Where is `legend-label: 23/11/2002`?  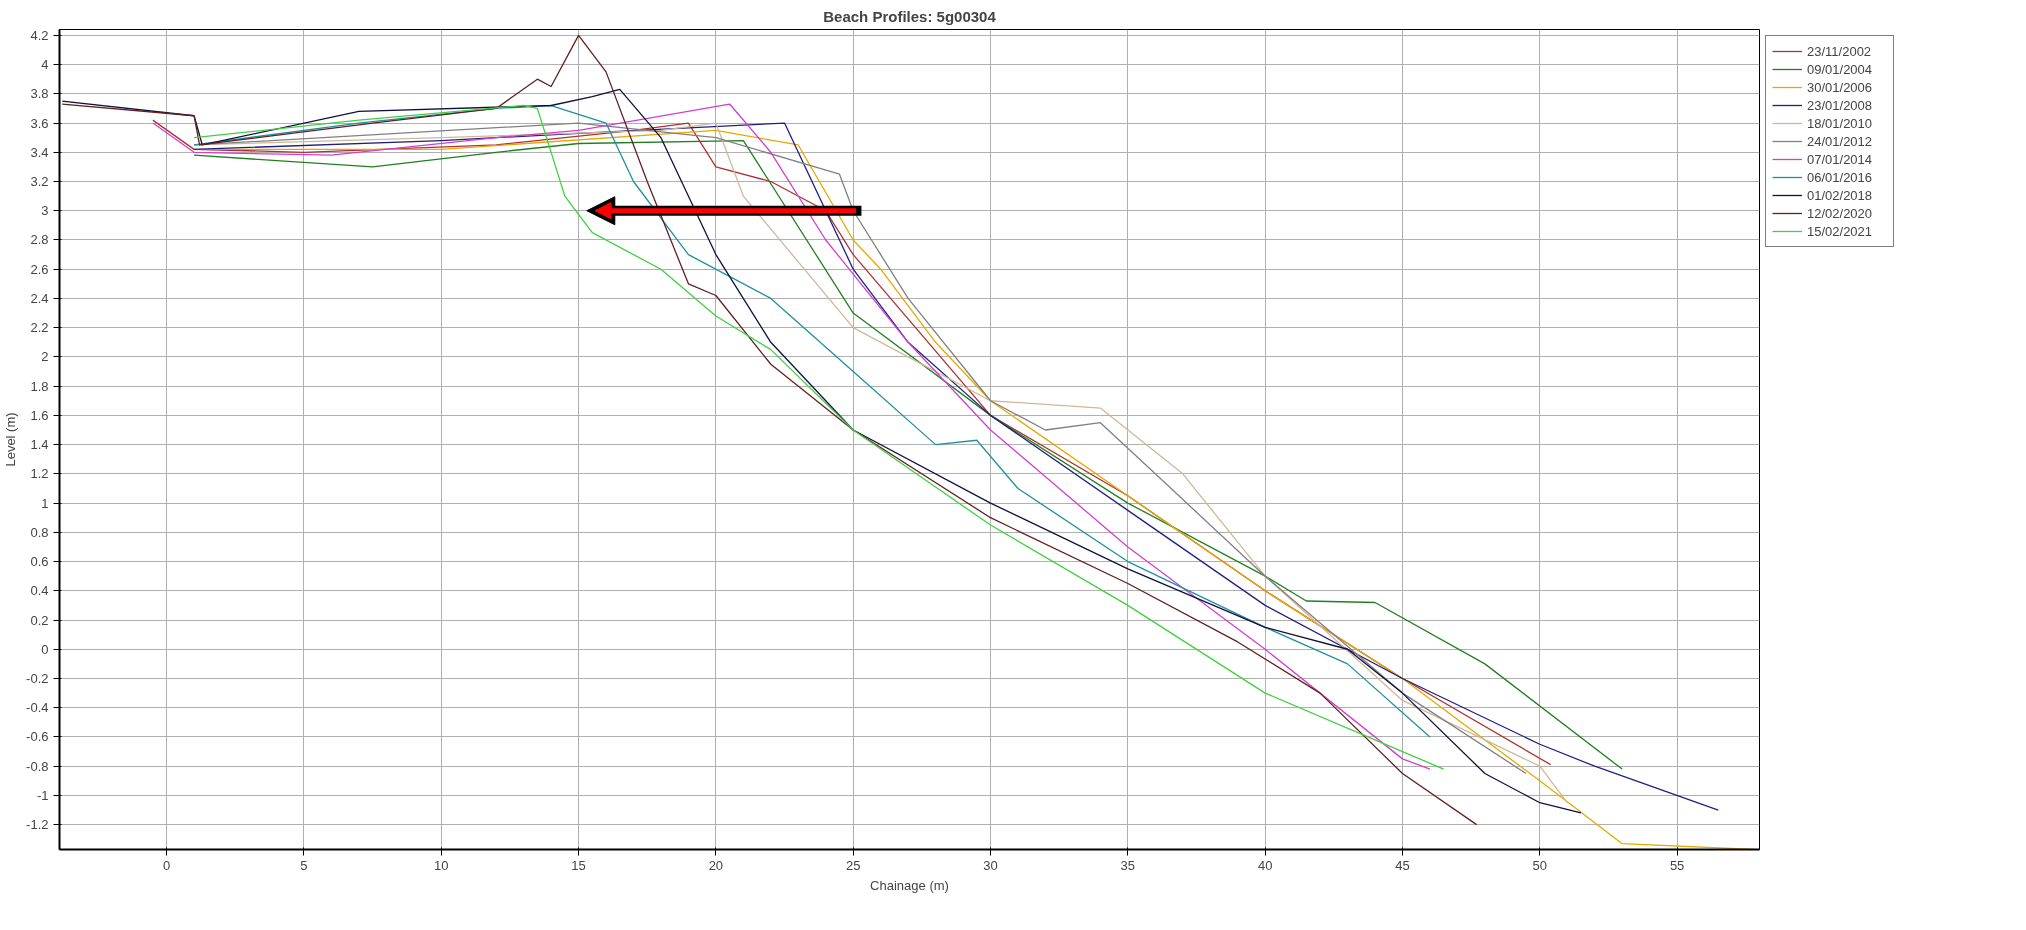
legend-label: 23/11/2002 is located at coordinates (1840, 51).